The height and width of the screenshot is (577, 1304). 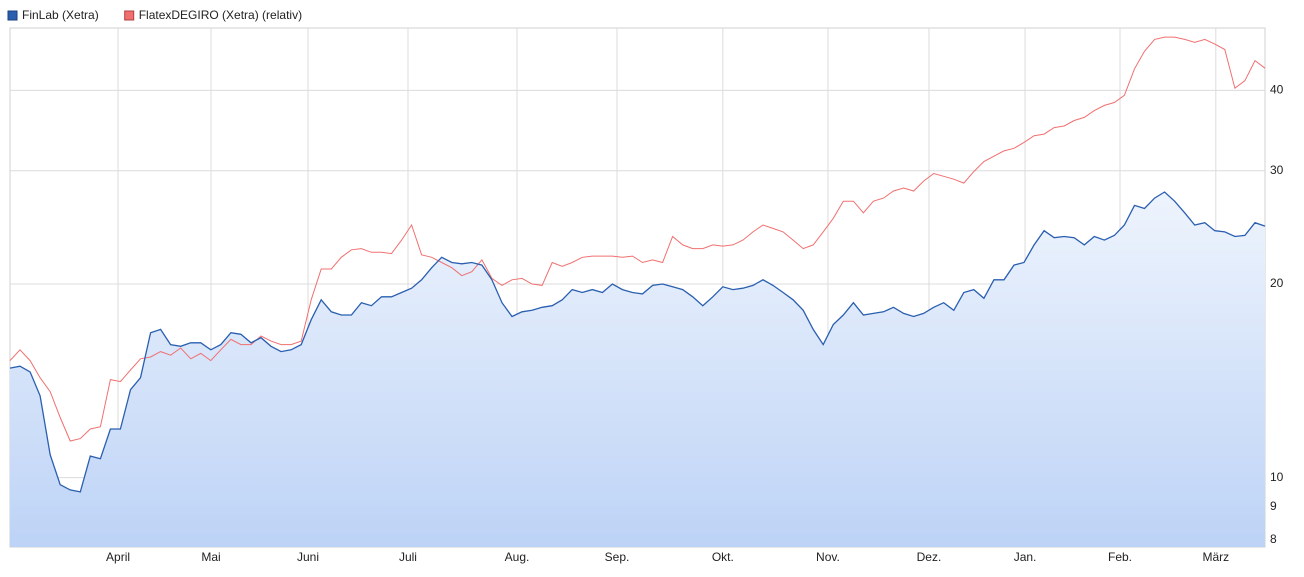 What do you see at coordinates (1025, 557) in the screenshot?
I see `x-tick-label: Jan.` at bounding box center [1025, 557].